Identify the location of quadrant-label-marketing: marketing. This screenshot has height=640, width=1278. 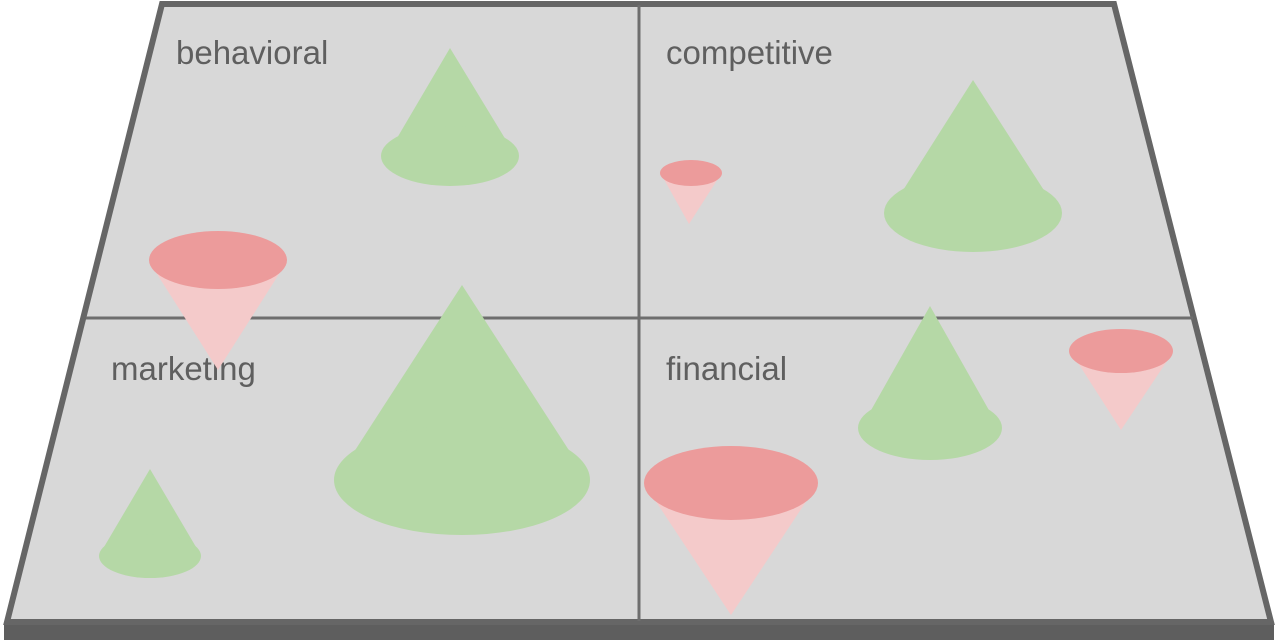
(183, 368).